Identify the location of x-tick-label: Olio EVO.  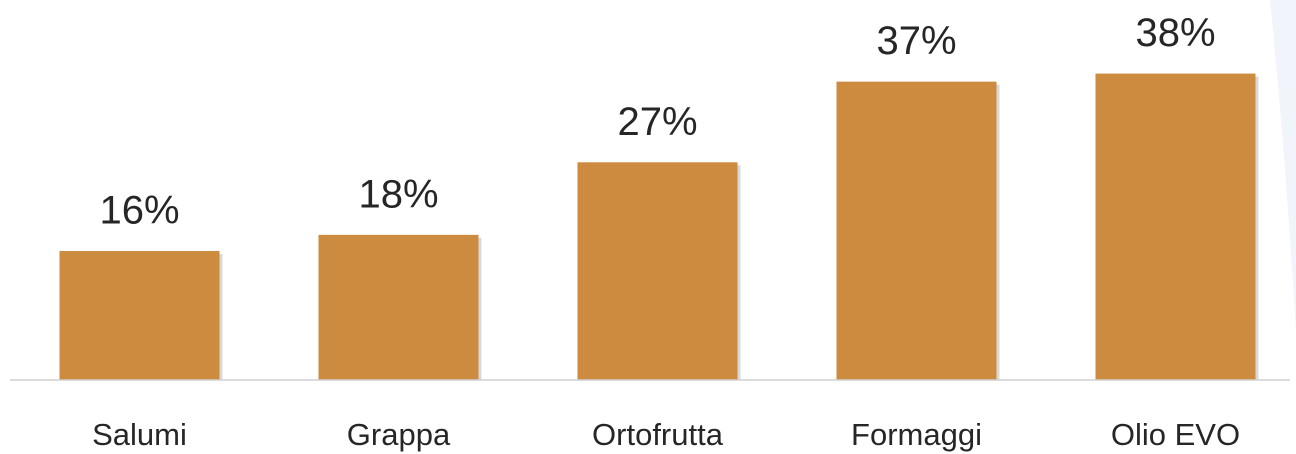
(1175, 434).